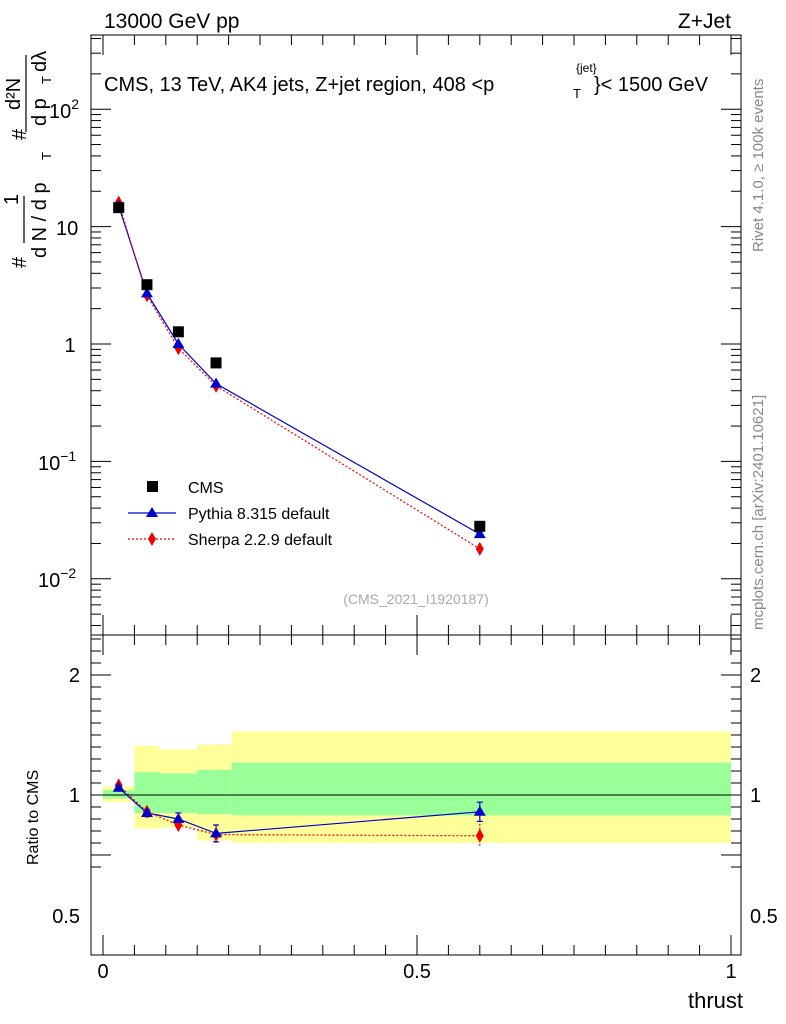 The image size is (786, 1024). Describe the element at coordinates (755, 676) in the screenshot. I see `ratio-ytick-label-2-right: 2` at that location.